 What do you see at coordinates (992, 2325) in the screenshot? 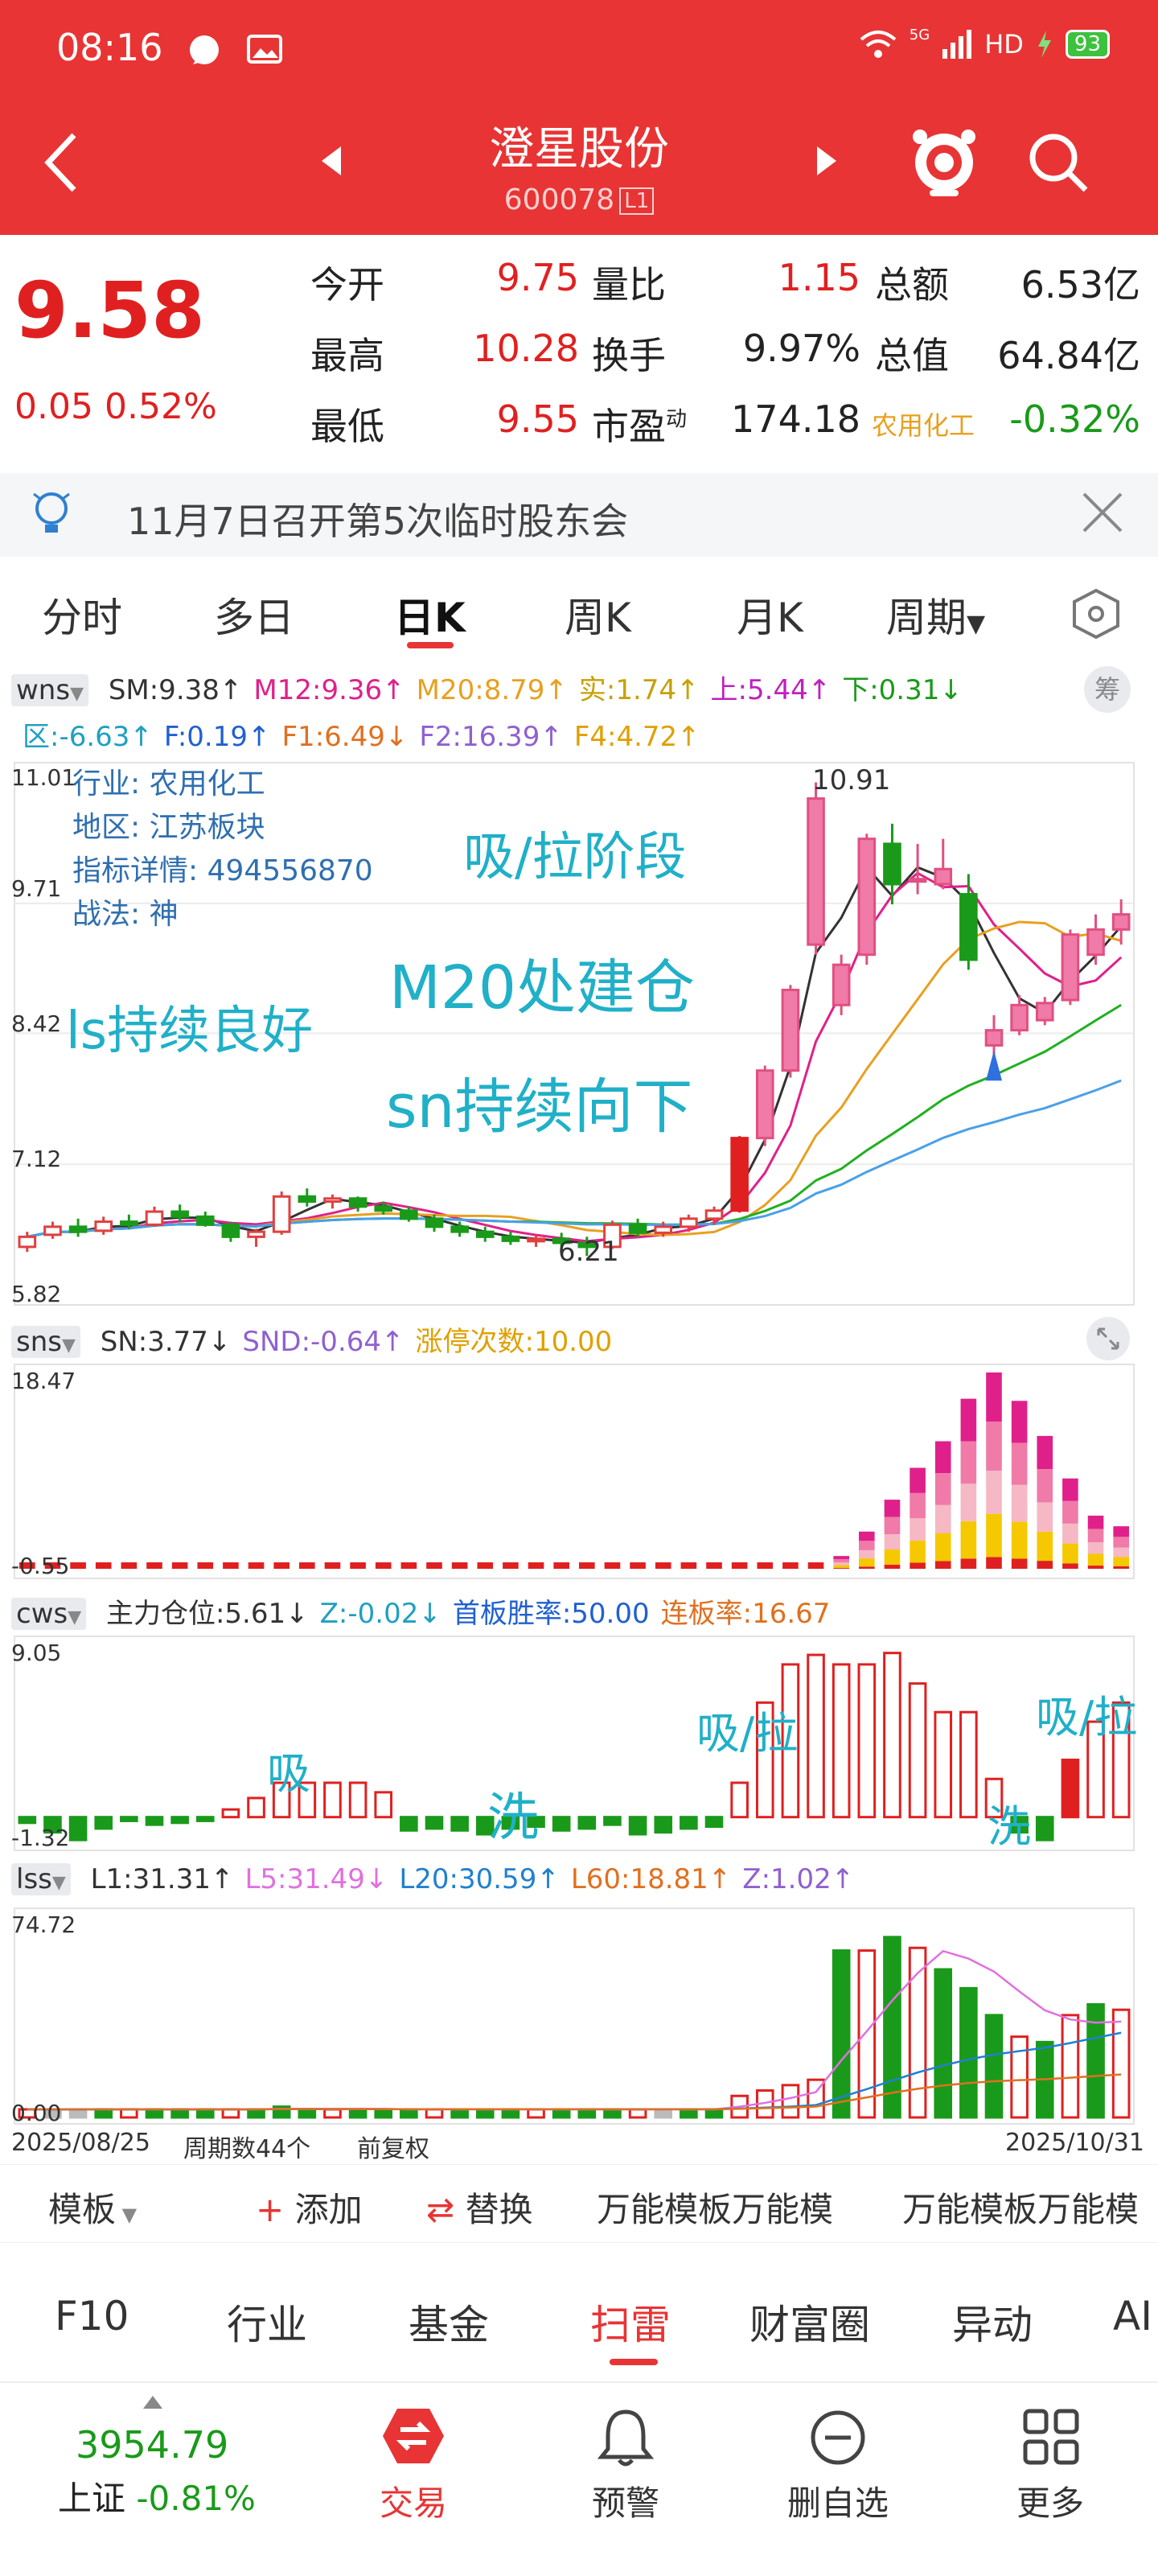
I see `tab-anomaly: 异动` at bounding box center [992, 2325].